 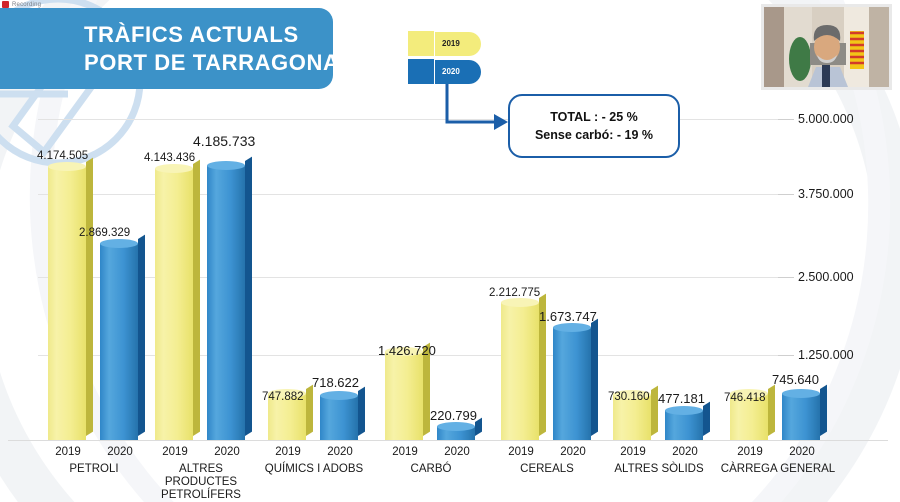 I want to click on slide-title-banner: TRÀFICS ACTUALS PORT DE TARRAGONA, so click(x=184, y=48).